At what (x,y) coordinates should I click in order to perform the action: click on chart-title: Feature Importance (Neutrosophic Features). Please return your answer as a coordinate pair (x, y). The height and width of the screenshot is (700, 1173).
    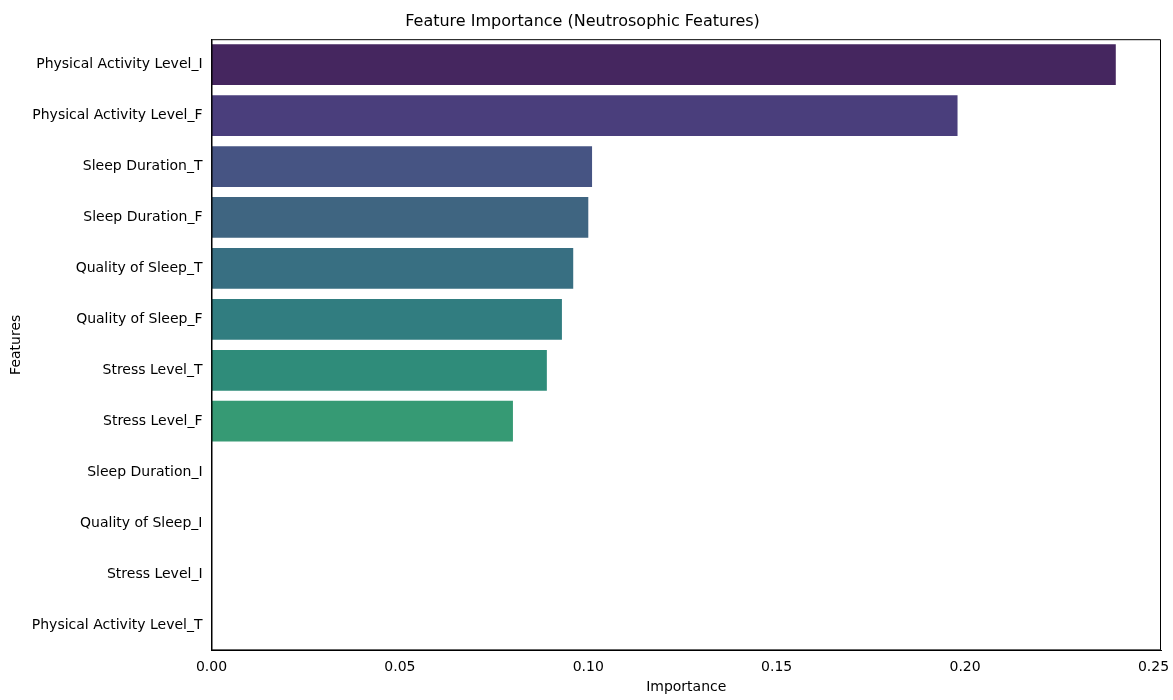
    Looking at the image, I should click on (582, 20).